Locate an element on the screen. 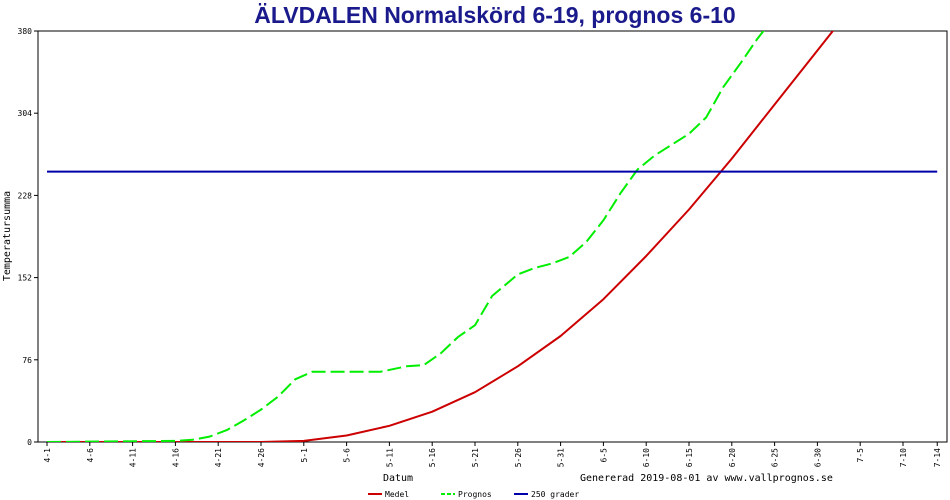 This screenshot has height=500, width=950. x-tick-label: 6-30 is located at coordinates (817, 457).